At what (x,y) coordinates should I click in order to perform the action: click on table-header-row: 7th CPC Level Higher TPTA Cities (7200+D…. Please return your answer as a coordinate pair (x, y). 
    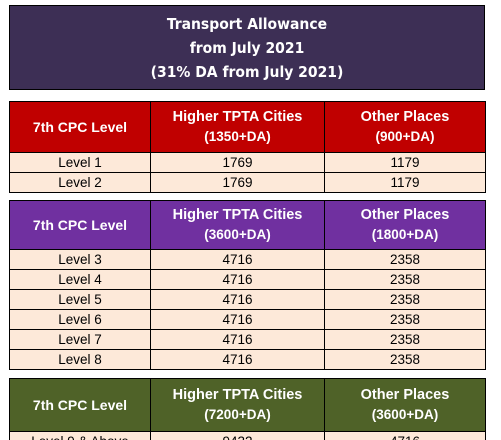
    Looking at the image, I should click on (247, 405).